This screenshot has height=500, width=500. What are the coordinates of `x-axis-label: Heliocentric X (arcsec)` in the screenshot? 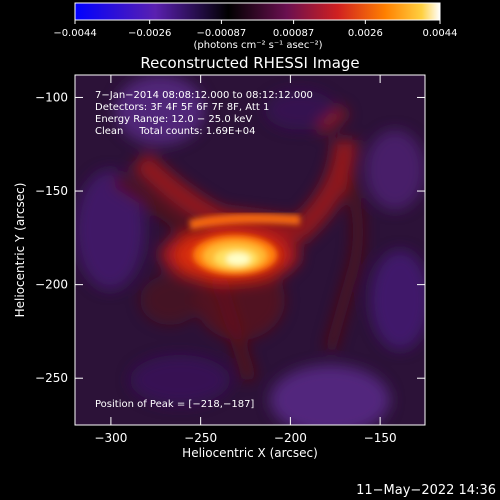 It's located at (250, 453).